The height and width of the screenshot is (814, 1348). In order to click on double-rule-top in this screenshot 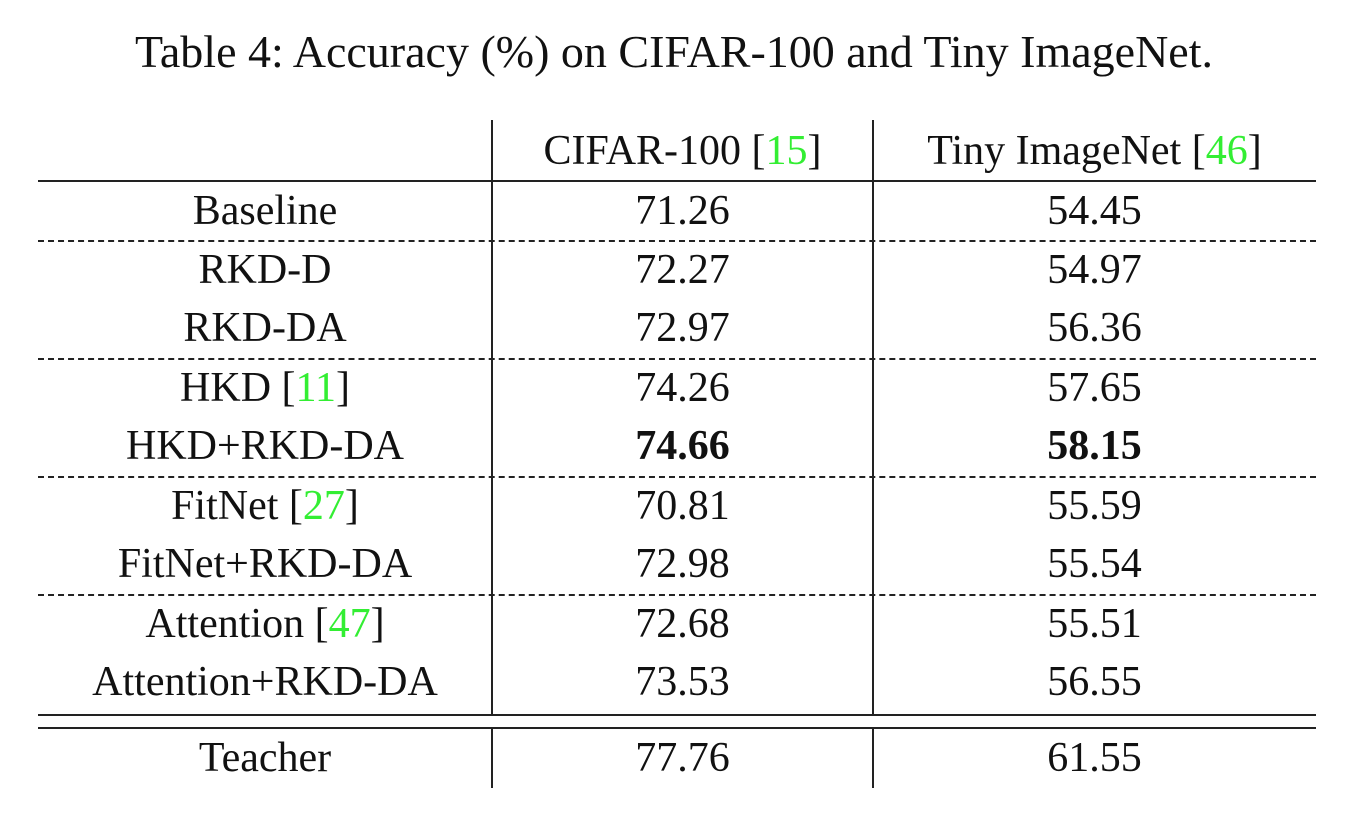, I will do `click(677, 715)`.